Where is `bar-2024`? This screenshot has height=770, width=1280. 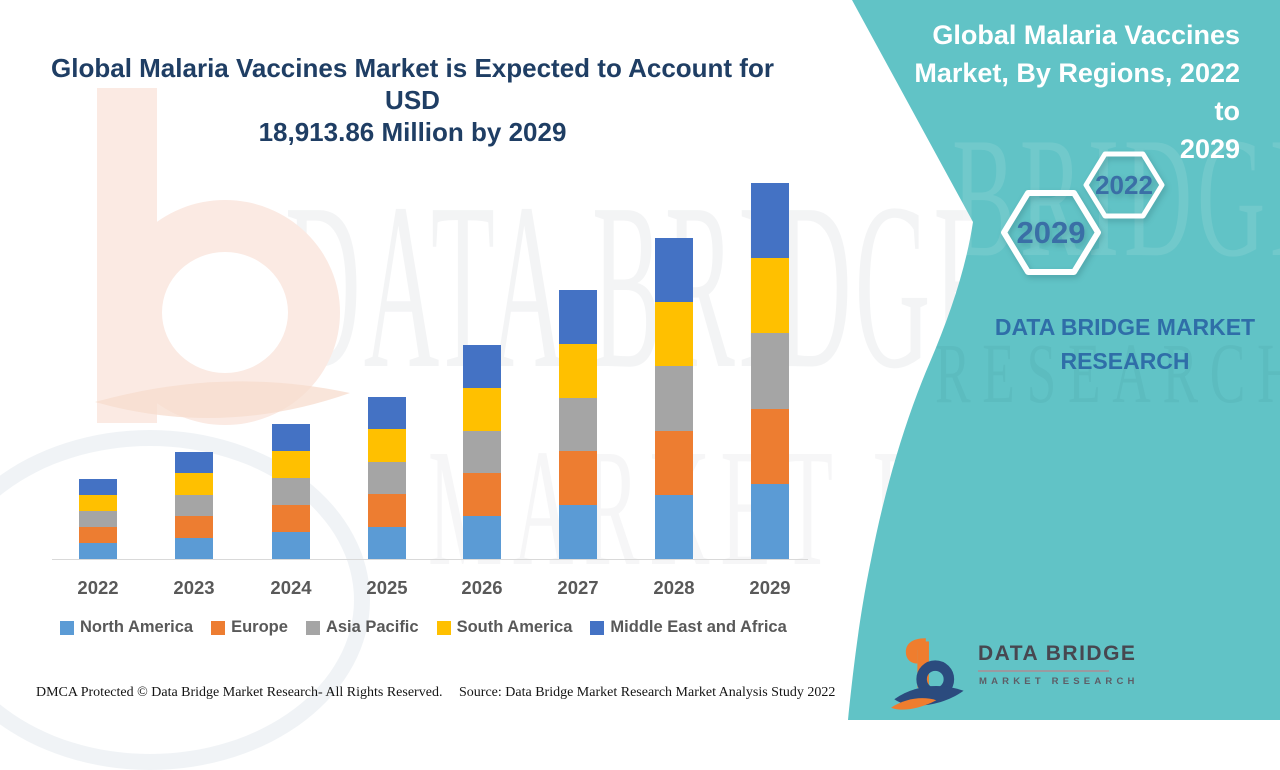 bar-2024 is located at coordinates (291, 491).